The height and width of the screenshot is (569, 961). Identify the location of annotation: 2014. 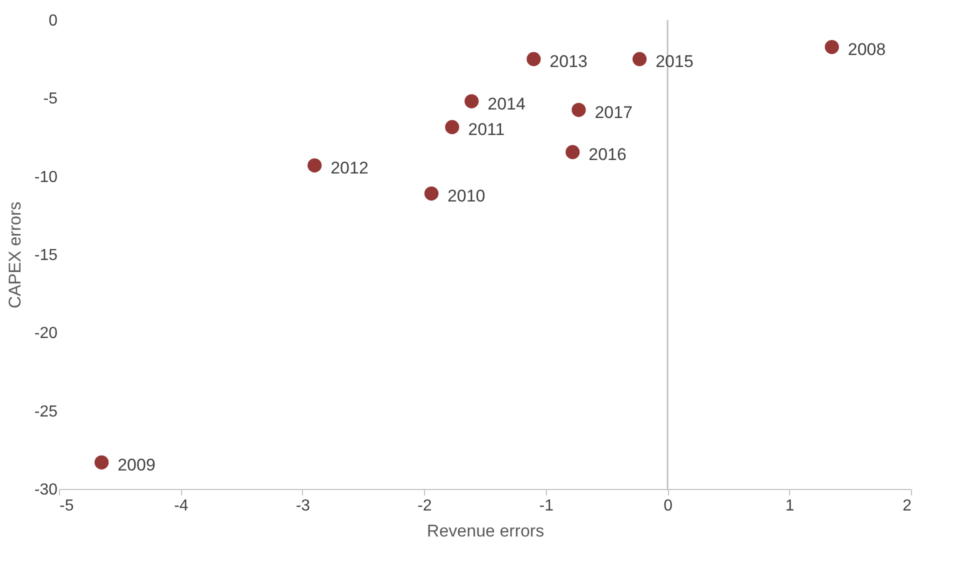
(507, 104).